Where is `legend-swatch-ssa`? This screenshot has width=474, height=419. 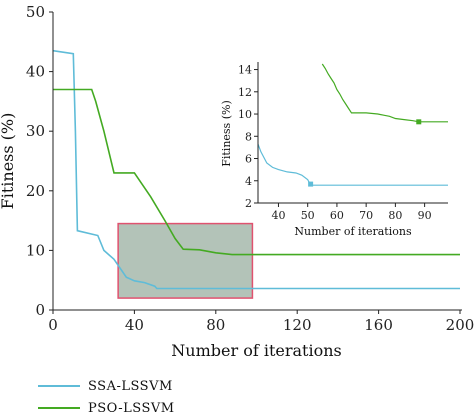 legend-swatch-ssa is located at coordinates (59, 386).